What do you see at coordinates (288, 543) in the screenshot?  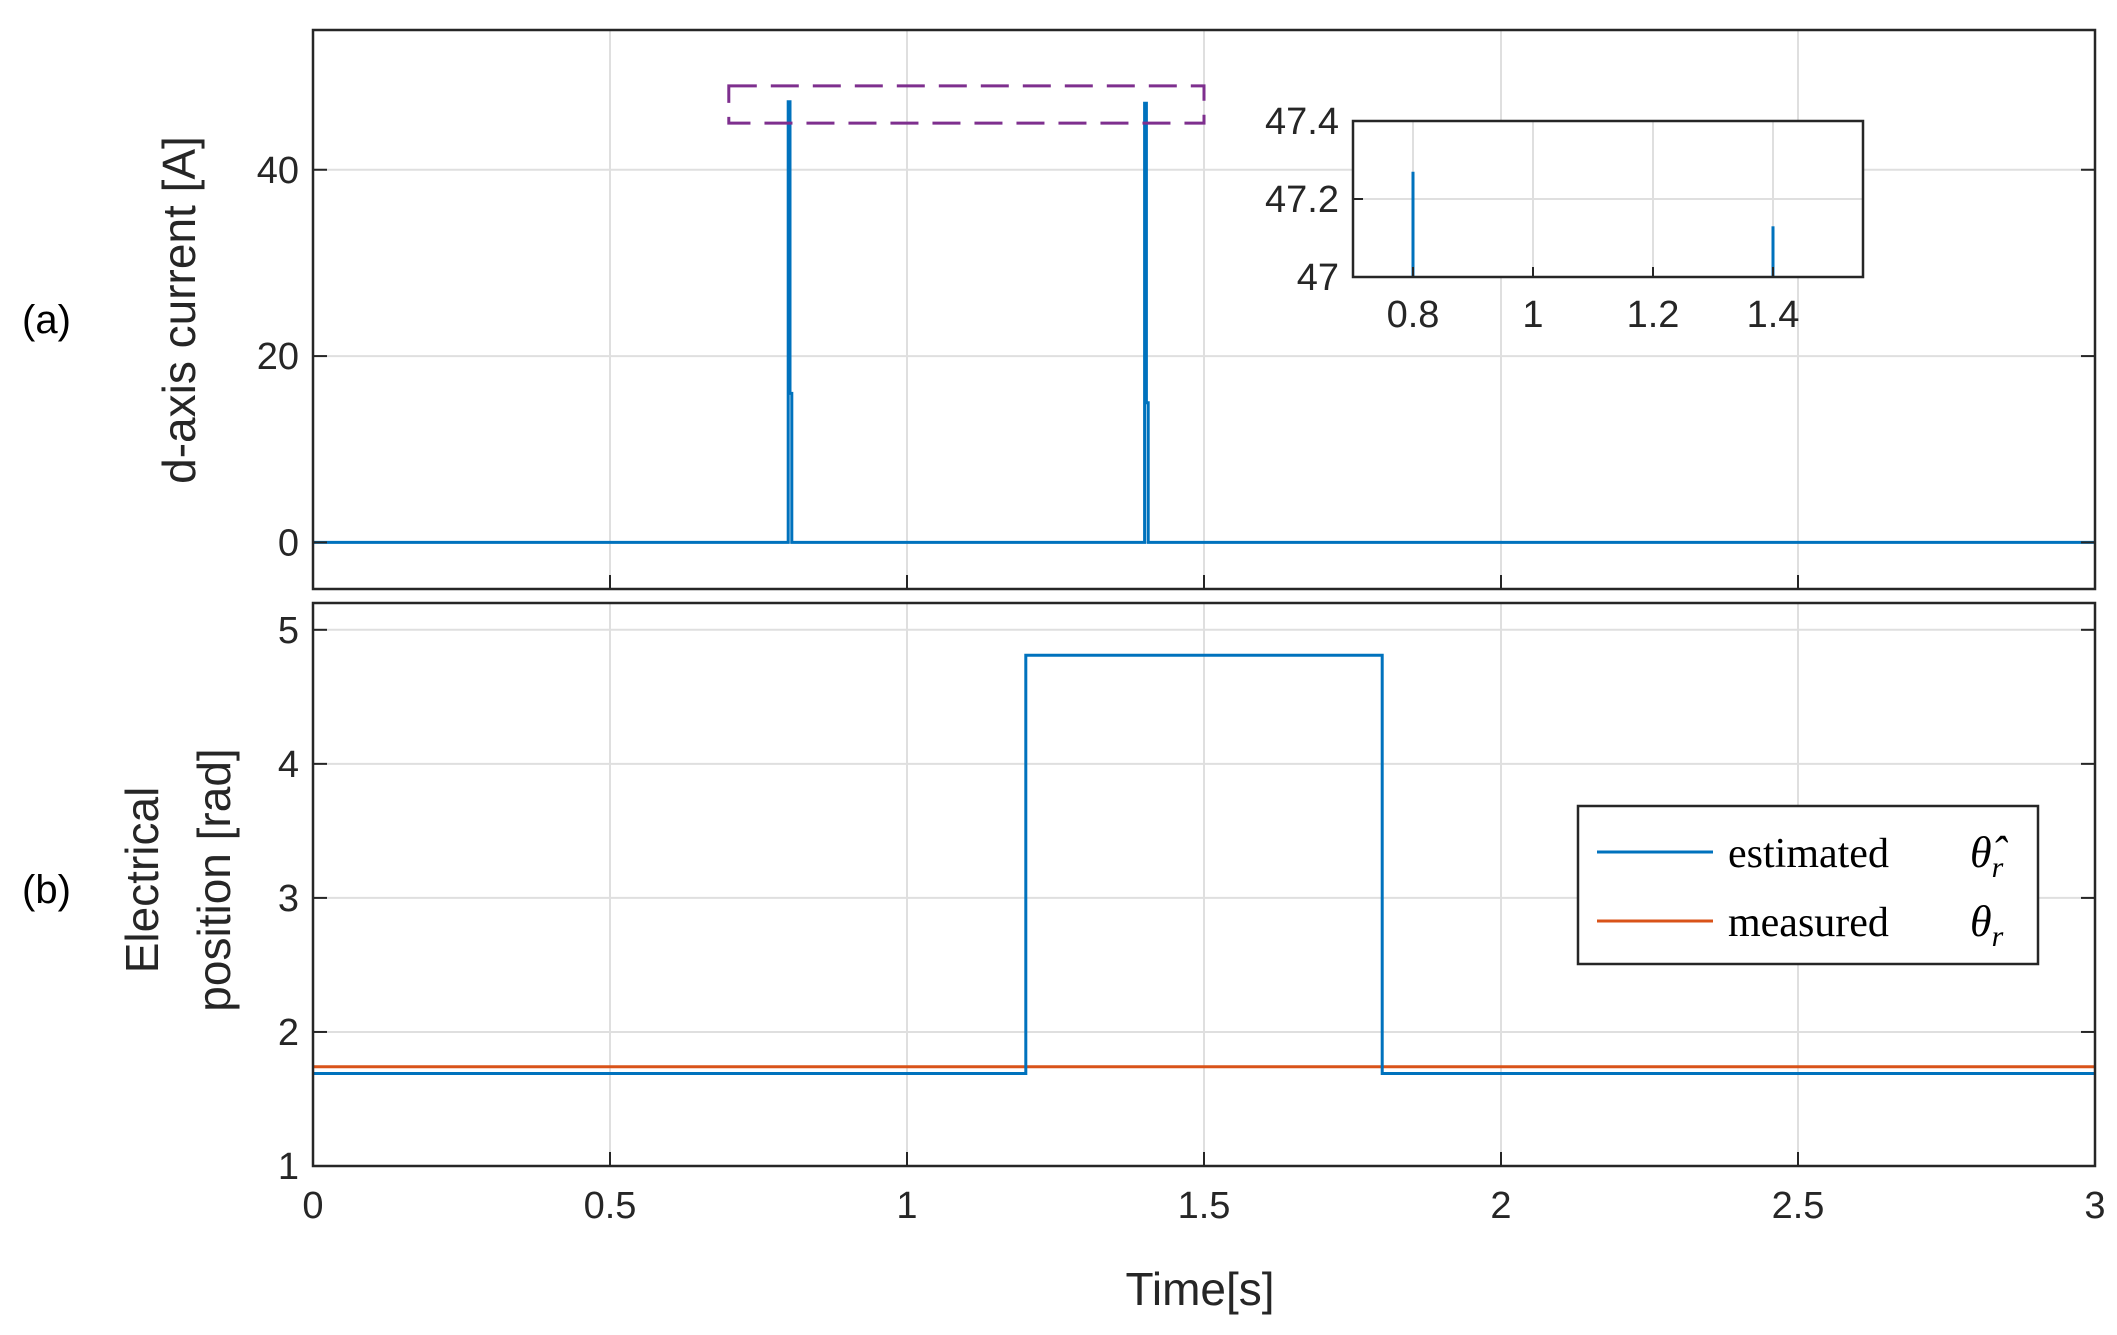 I see `panel-a-ytick-label: 0` at bounding box center [288, 543].